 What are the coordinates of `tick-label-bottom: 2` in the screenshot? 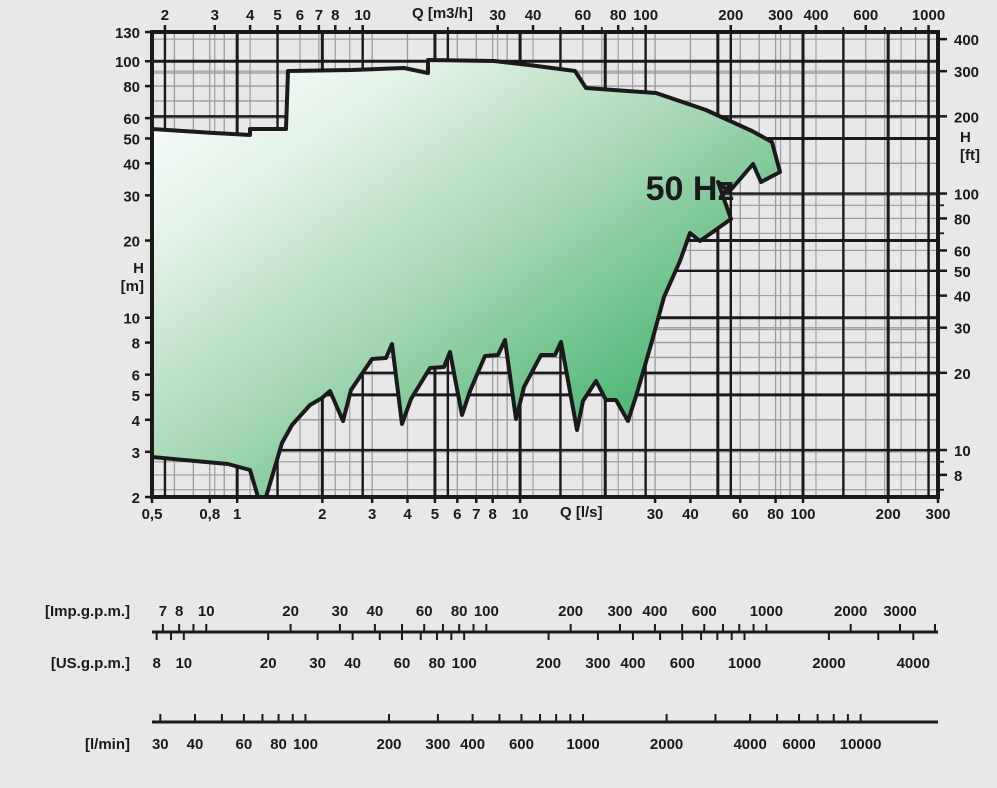 It's located at (322, 514).